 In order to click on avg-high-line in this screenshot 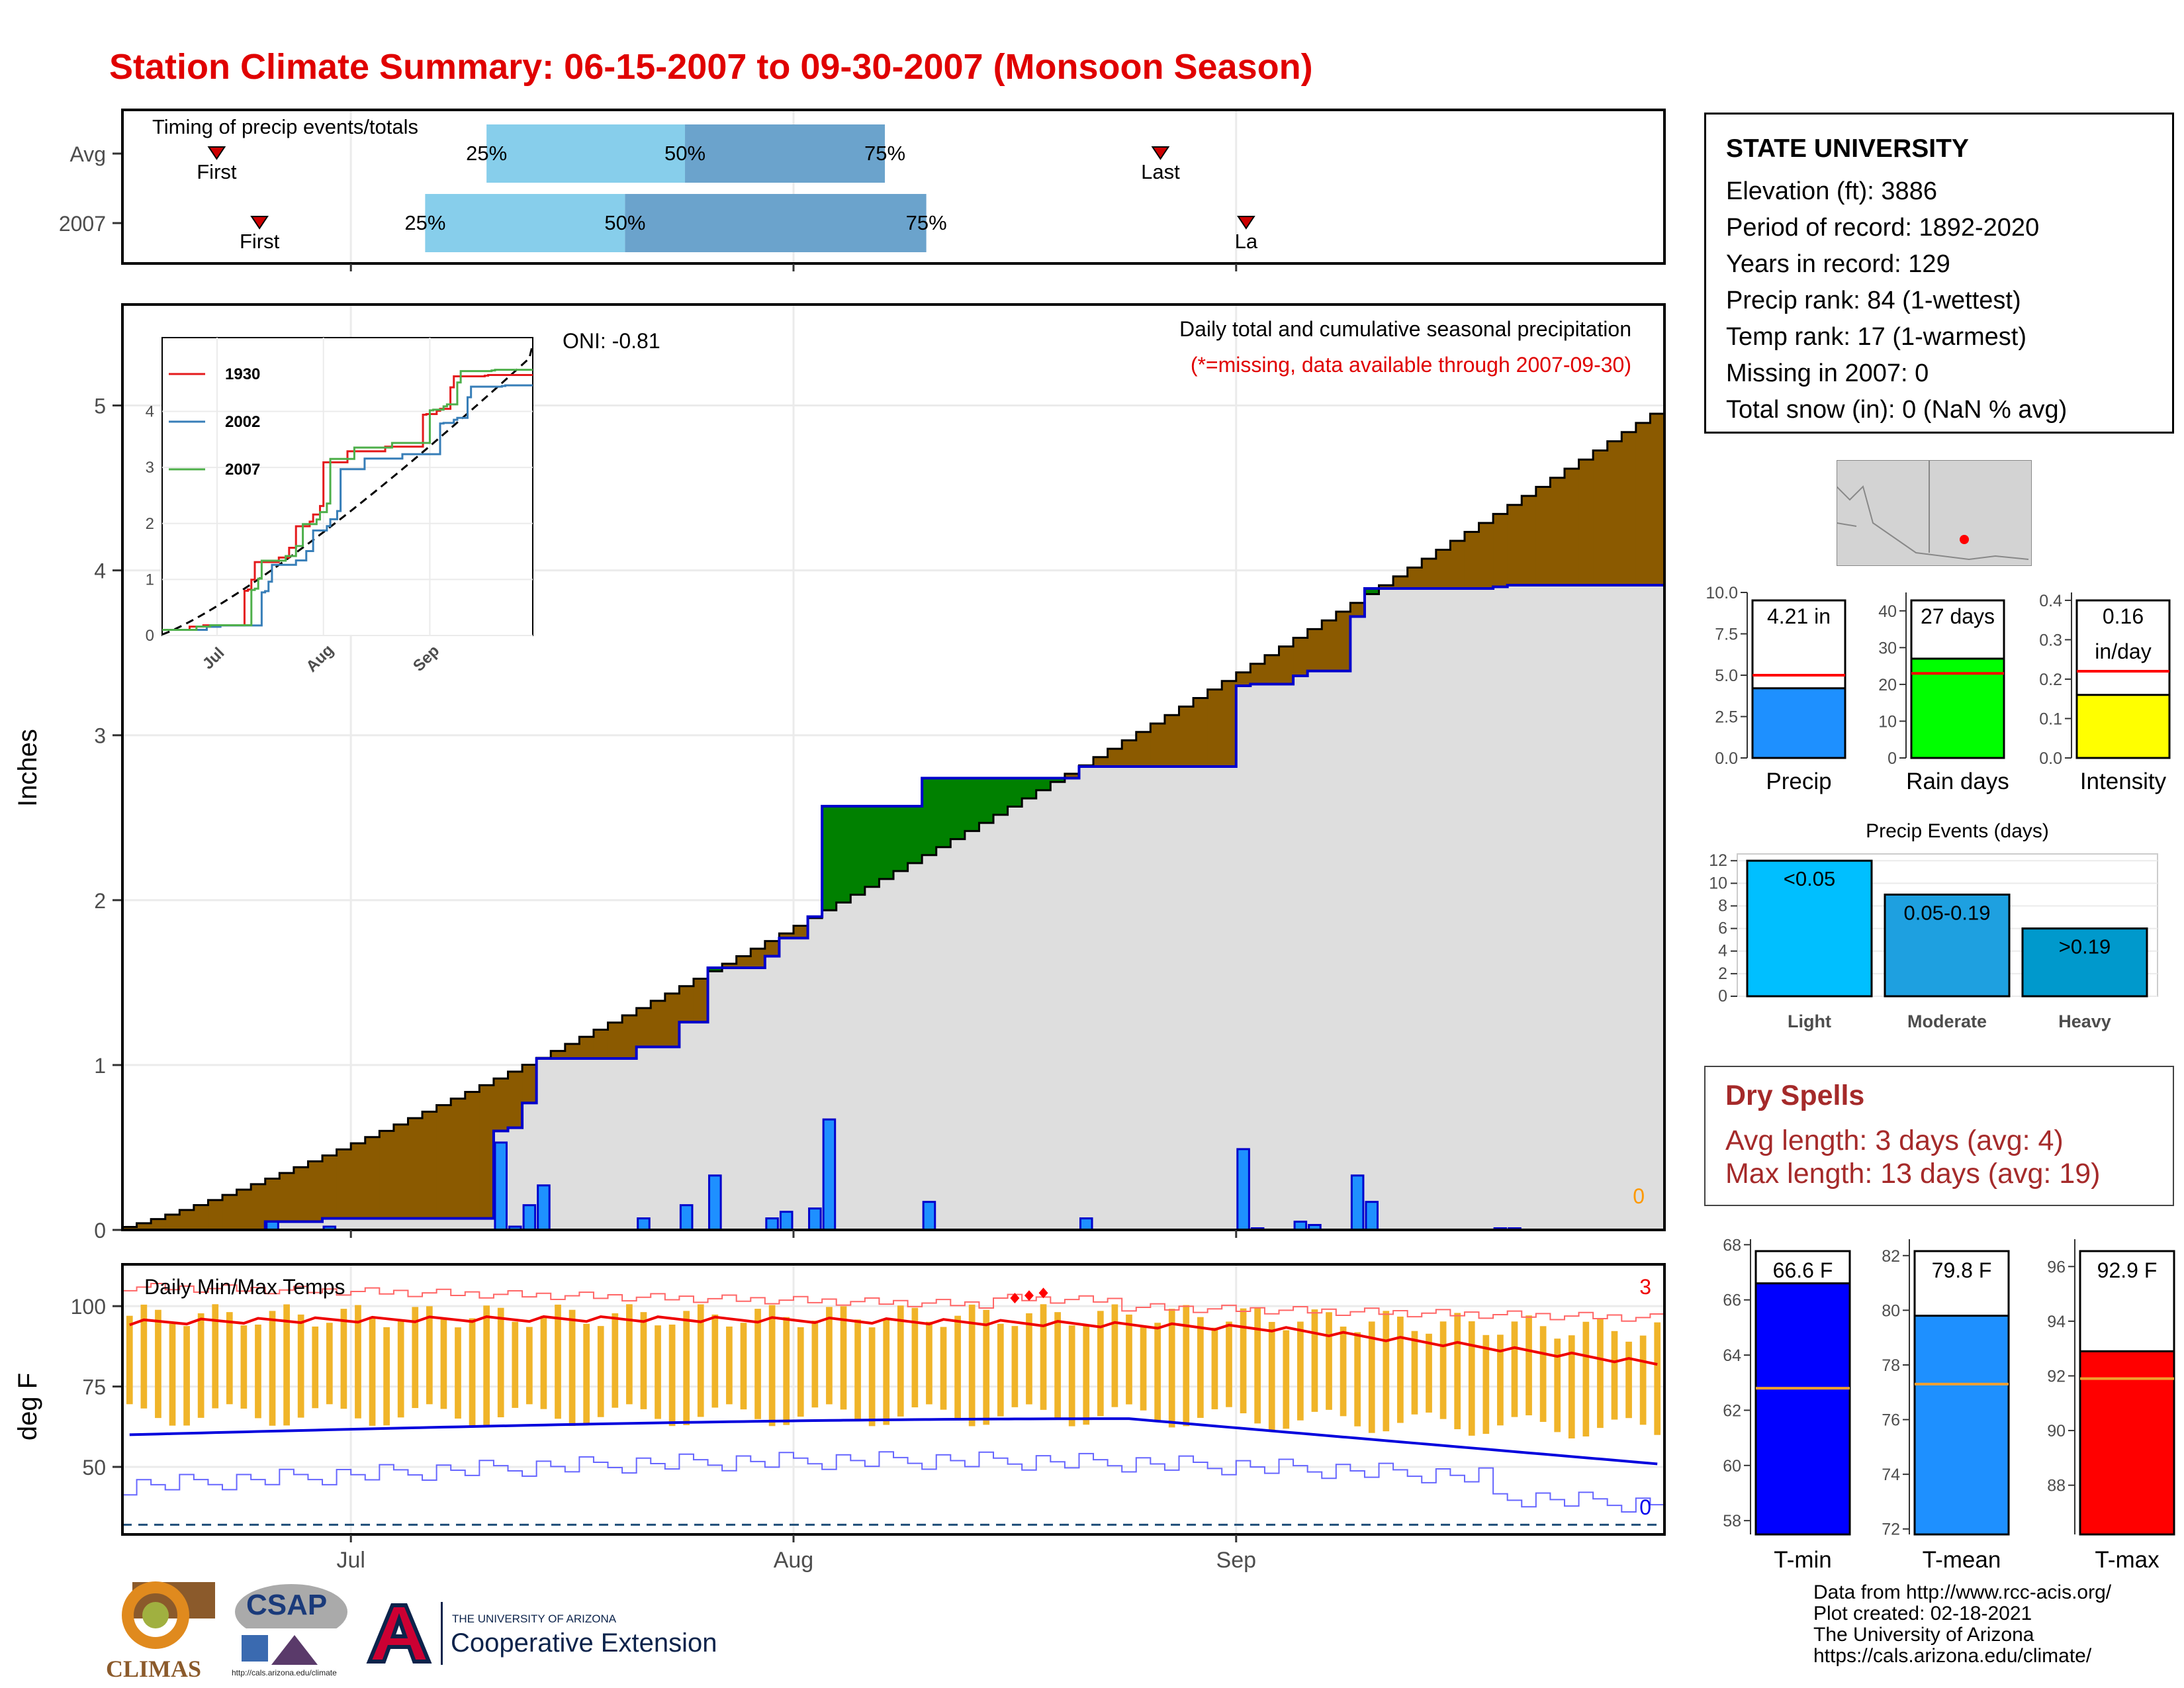, I will do `click(893, 1340)`.